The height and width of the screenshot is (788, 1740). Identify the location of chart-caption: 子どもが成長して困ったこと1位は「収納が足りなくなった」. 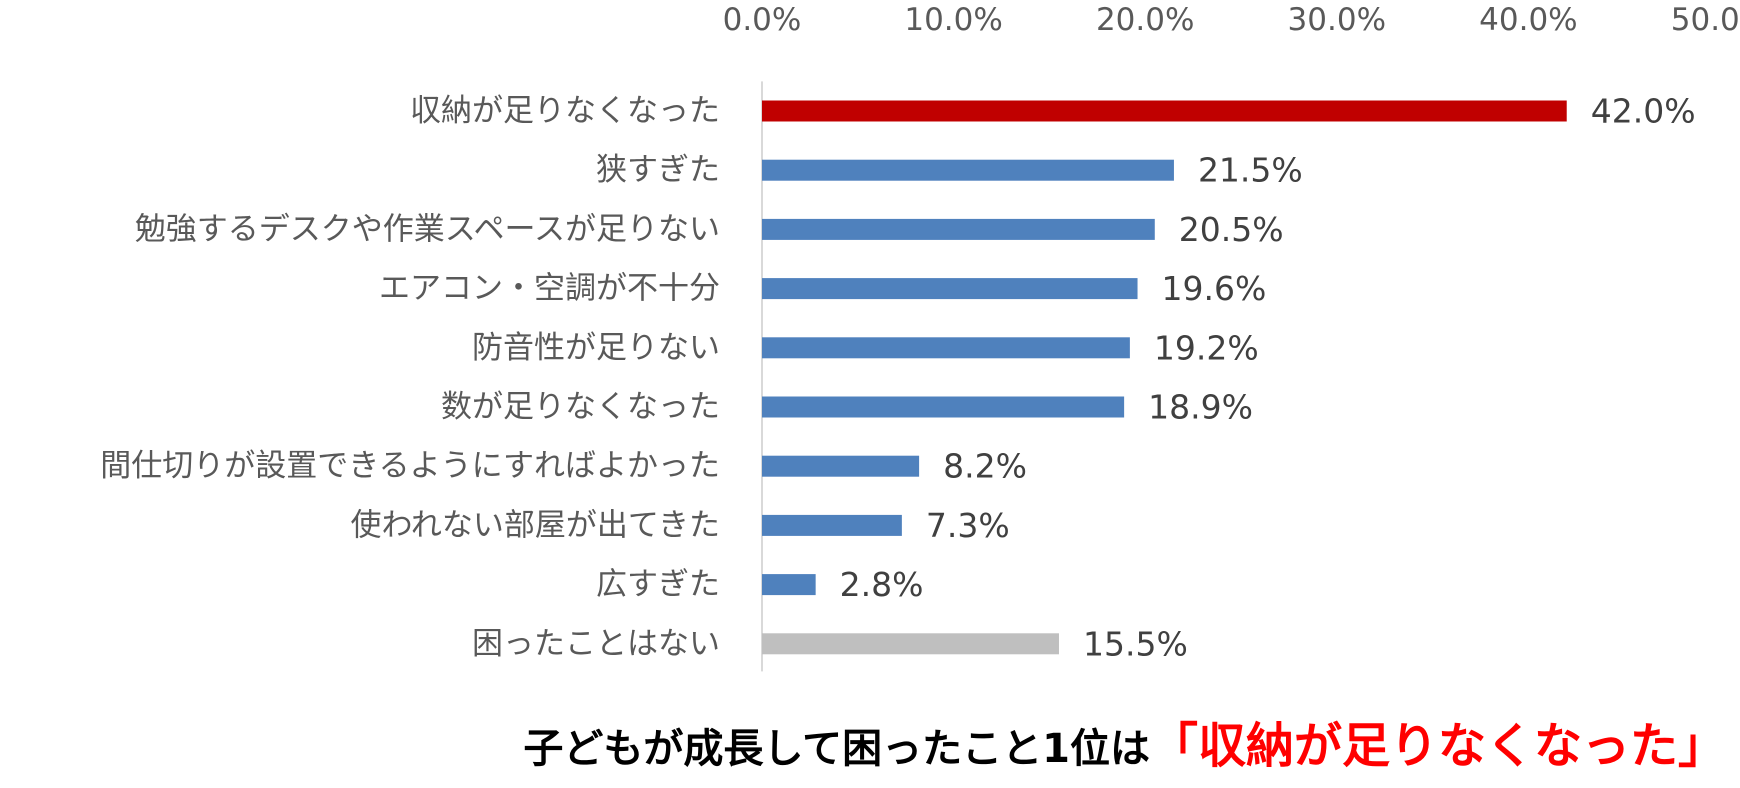
(863, 741).